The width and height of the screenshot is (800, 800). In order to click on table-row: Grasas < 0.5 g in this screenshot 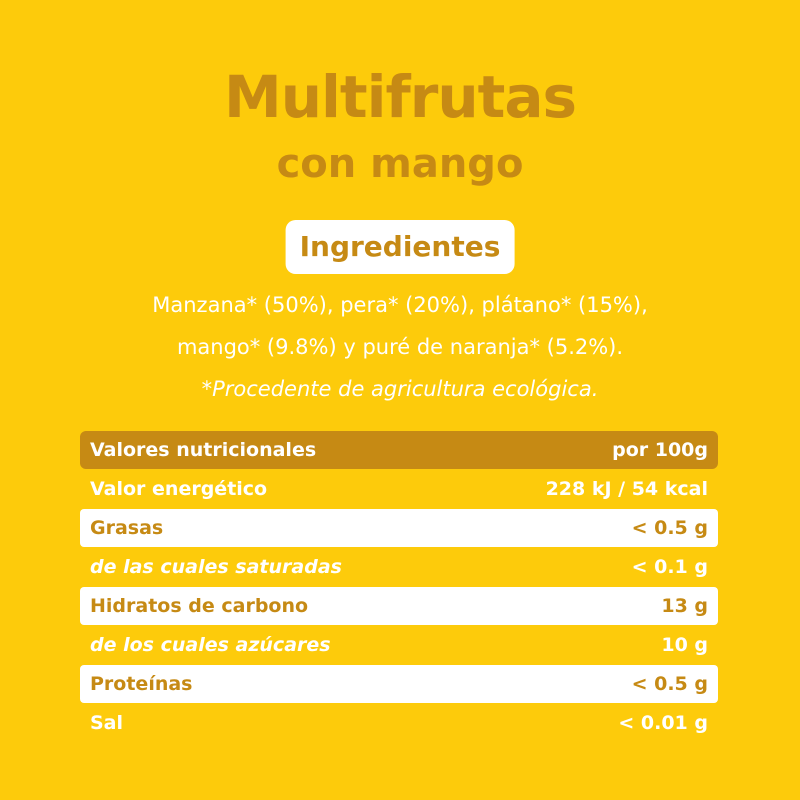, I will do `click(399, 528)`.